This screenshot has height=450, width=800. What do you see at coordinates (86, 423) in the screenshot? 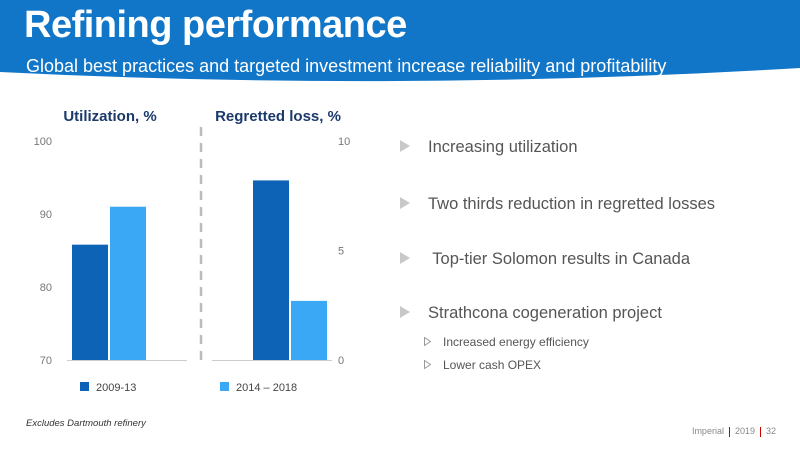
I see `footnote: Excludes Dartmouth refinery` at bounding box center [86, 423].